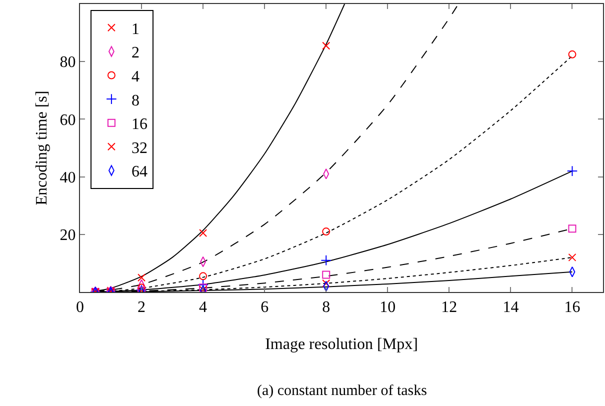 This screenshot has width=605, height=406. Describe the element at coordinates (135, 29) in the screenshot. I see `legend-label: 1` at that location.